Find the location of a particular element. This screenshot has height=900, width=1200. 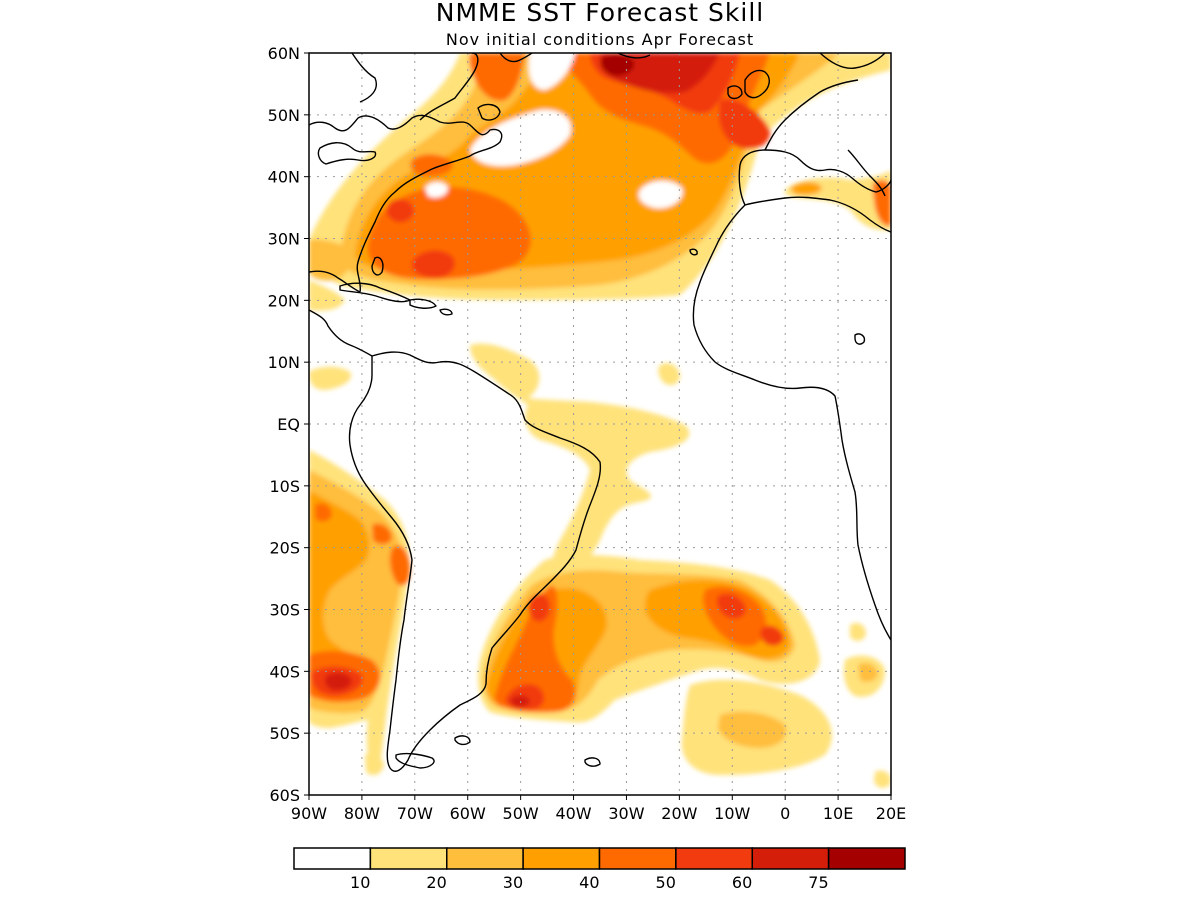

coast-iberia is located at coordinates (814, 177).